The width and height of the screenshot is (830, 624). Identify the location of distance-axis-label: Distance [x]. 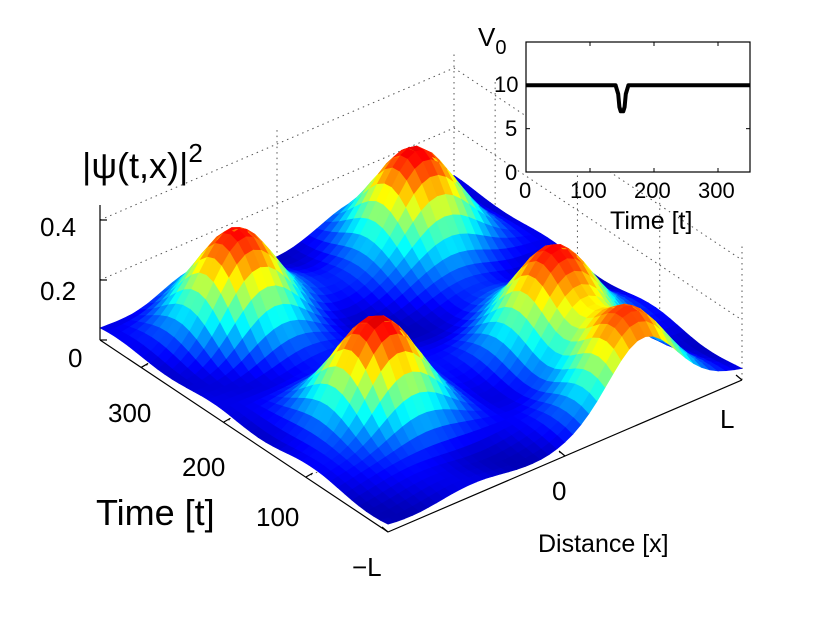
(603, 544).